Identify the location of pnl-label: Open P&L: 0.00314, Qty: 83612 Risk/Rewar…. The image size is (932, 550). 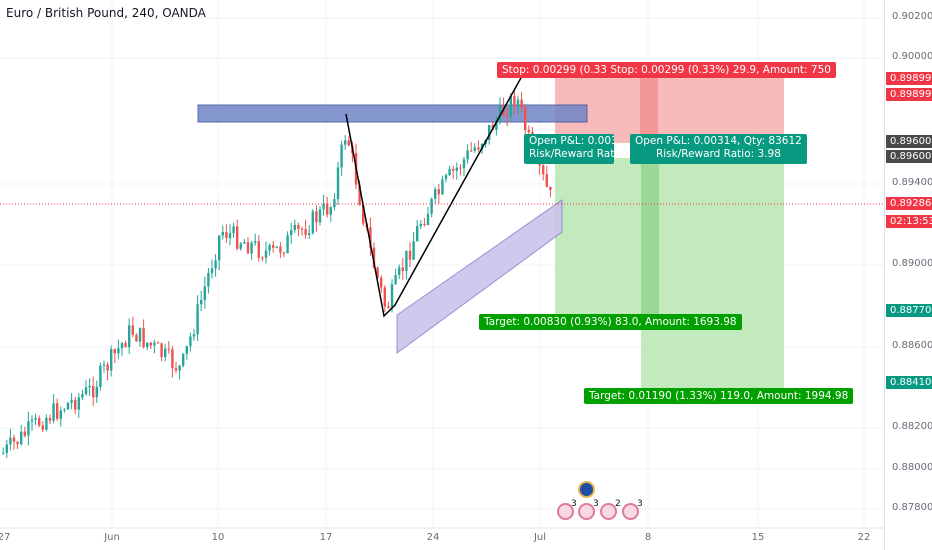
(718, 149).